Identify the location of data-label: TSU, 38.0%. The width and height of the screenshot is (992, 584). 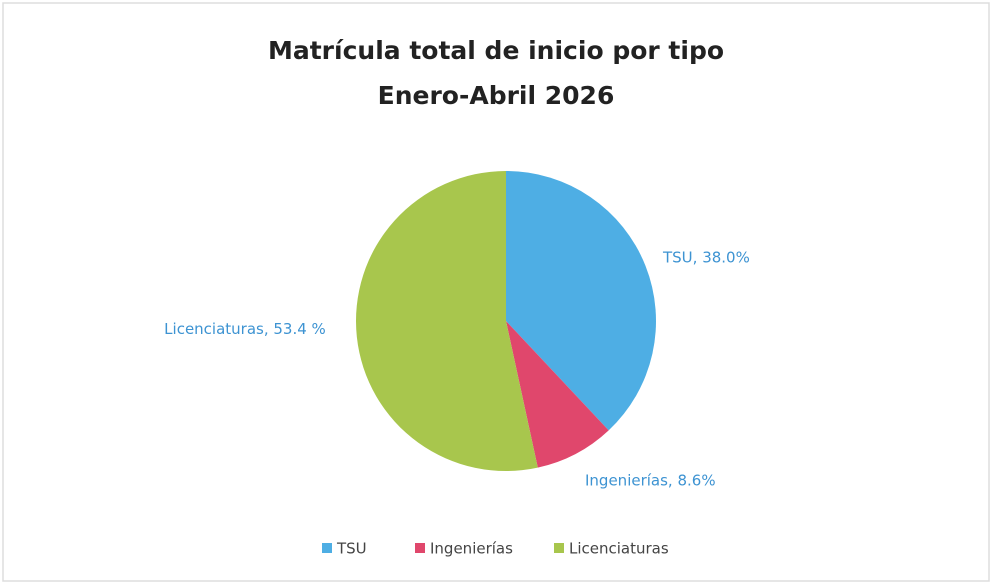
(706, 258).